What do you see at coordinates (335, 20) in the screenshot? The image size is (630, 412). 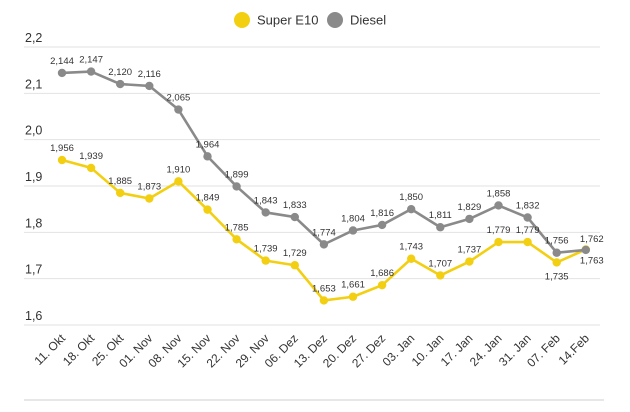 I see `legend-marker-diesel` at bounding box center [335, 20].